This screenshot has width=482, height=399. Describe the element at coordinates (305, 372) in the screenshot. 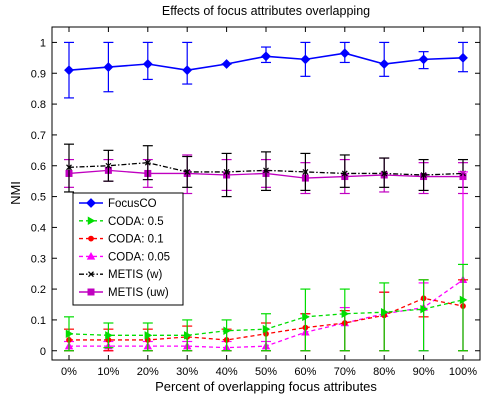

I see `x-tick-label: 60%` at that location.